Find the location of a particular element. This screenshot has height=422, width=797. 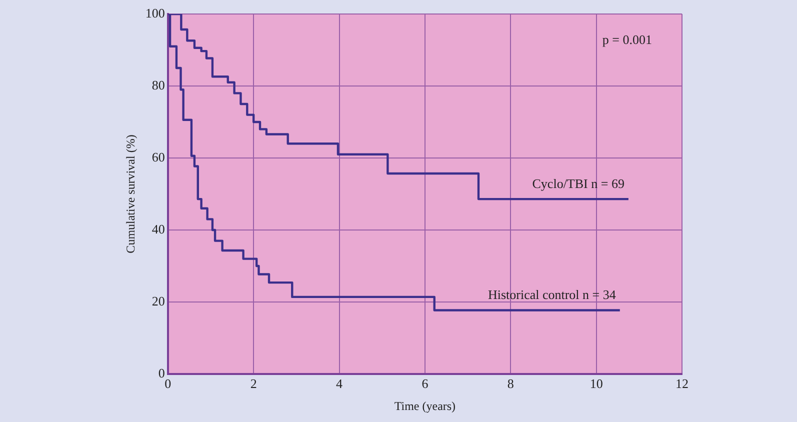

x-tick-label: 12 is located at coordinates (682, 384).